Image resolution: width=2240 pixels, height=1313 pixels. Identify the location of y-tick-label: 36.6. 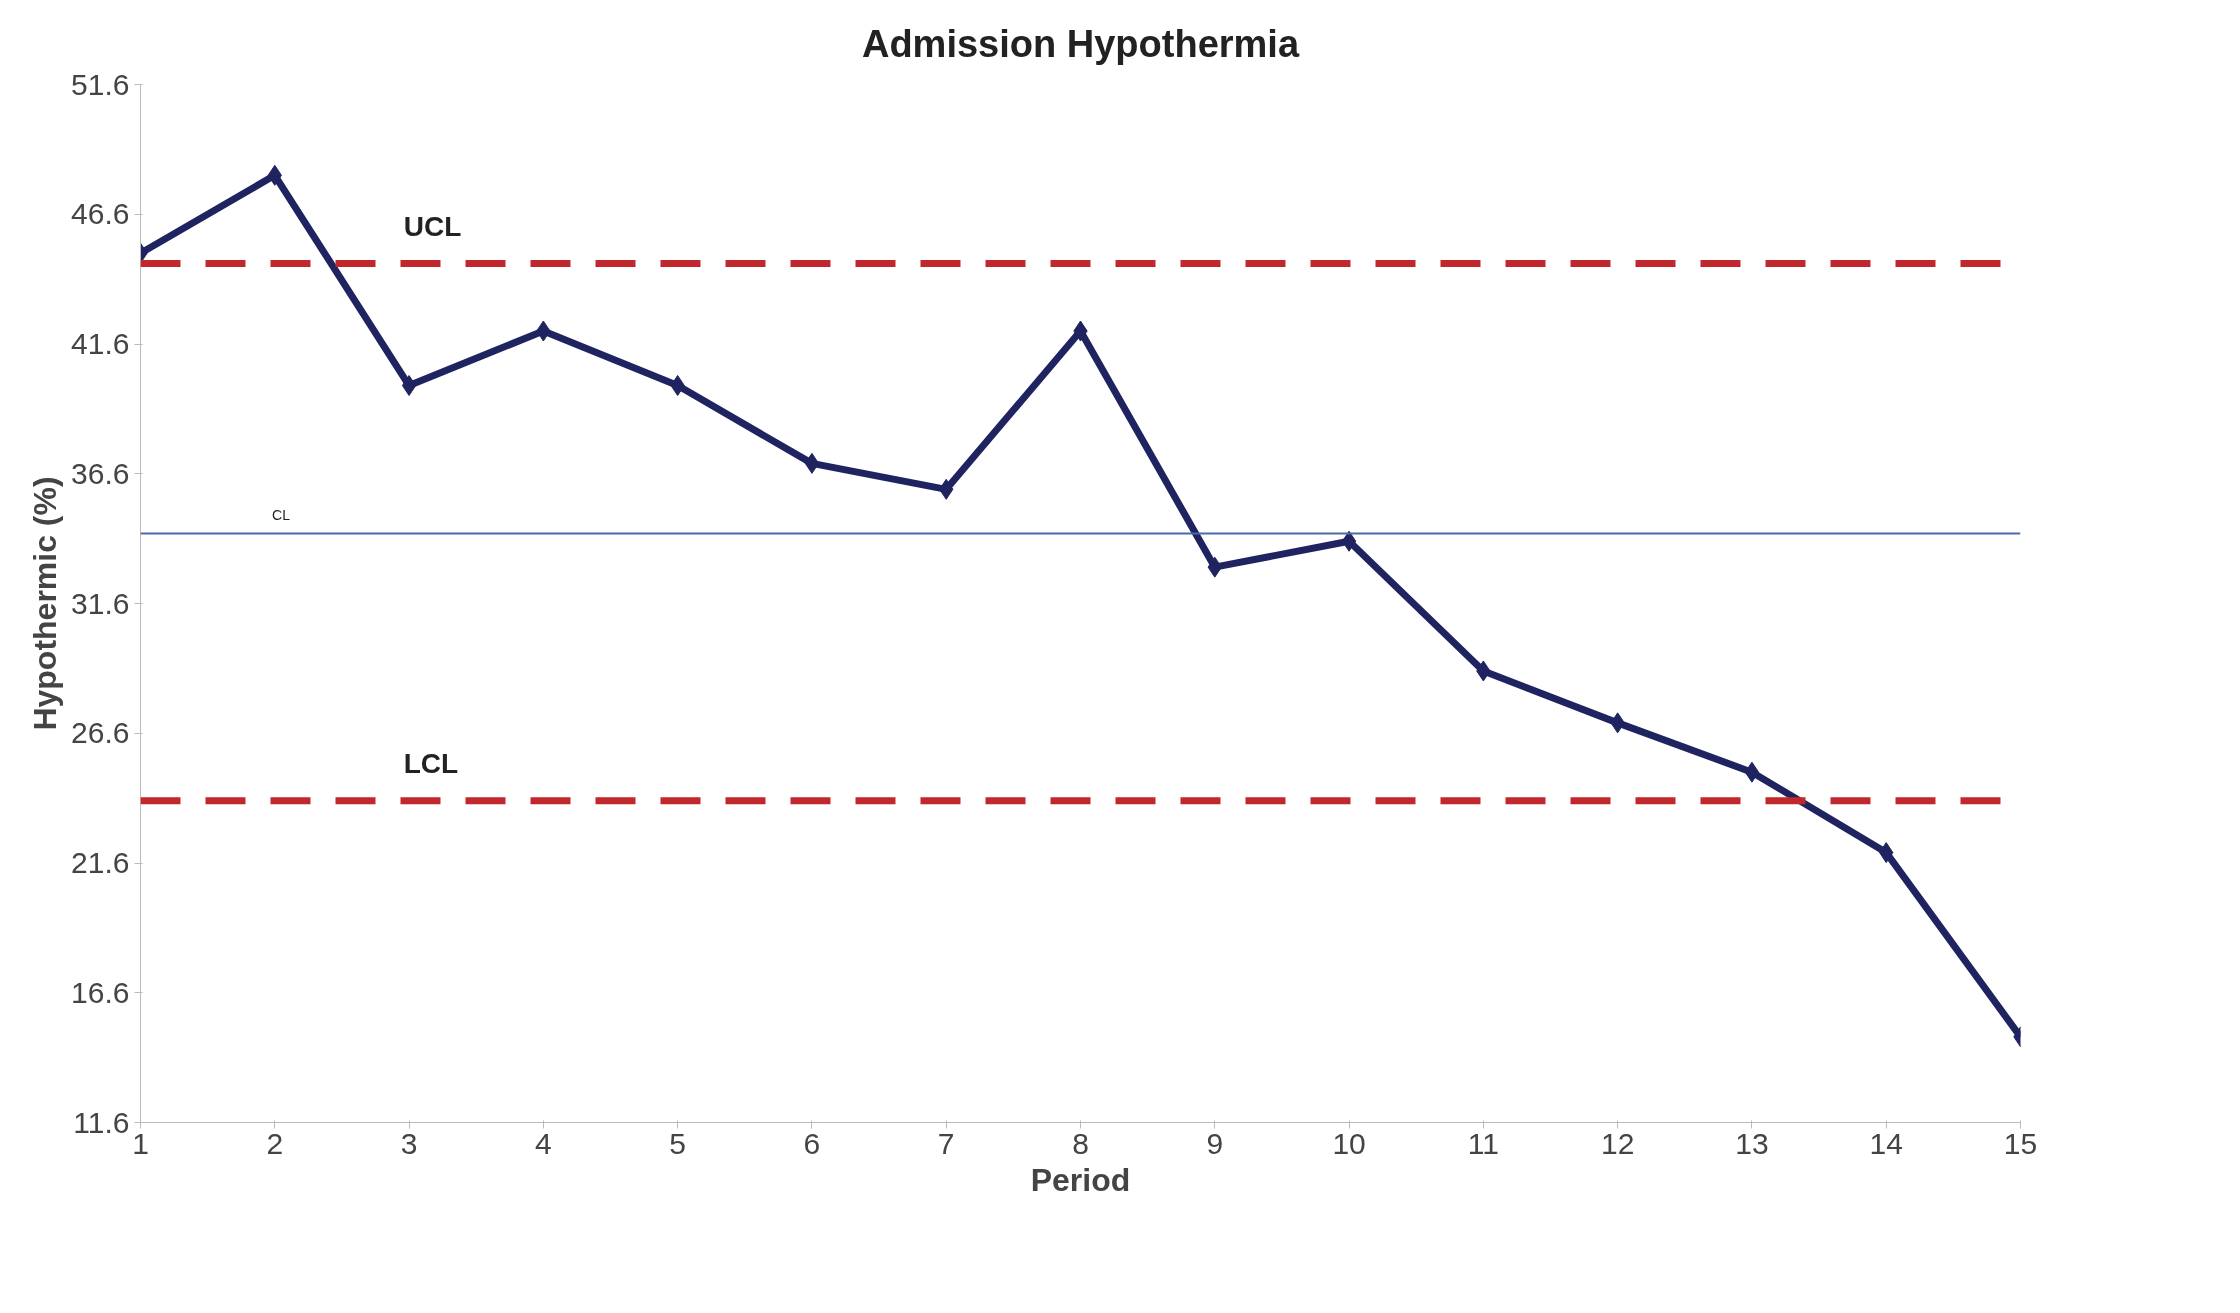
(100, 473).